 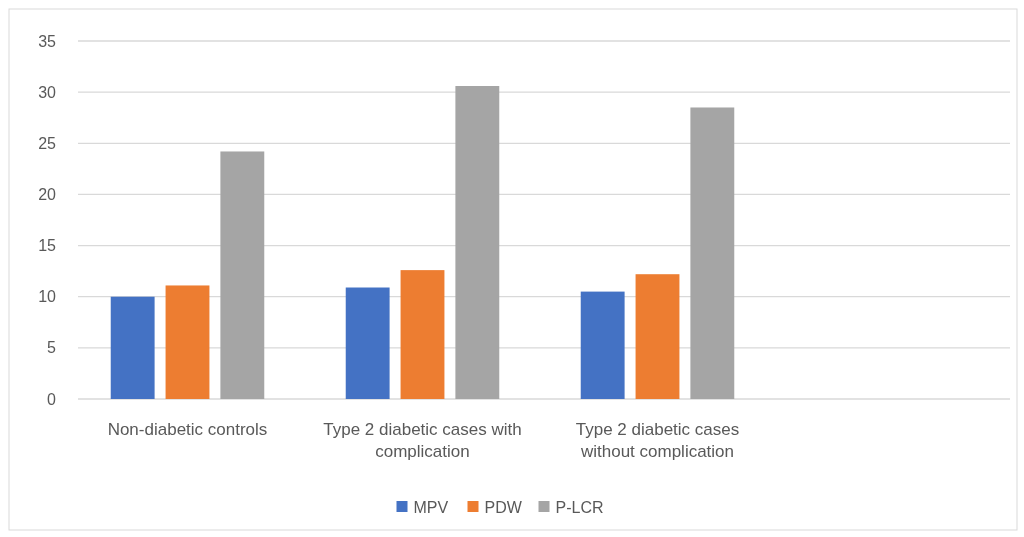 I want to click on y-tick-label: 20, so click(x=47, y=195).